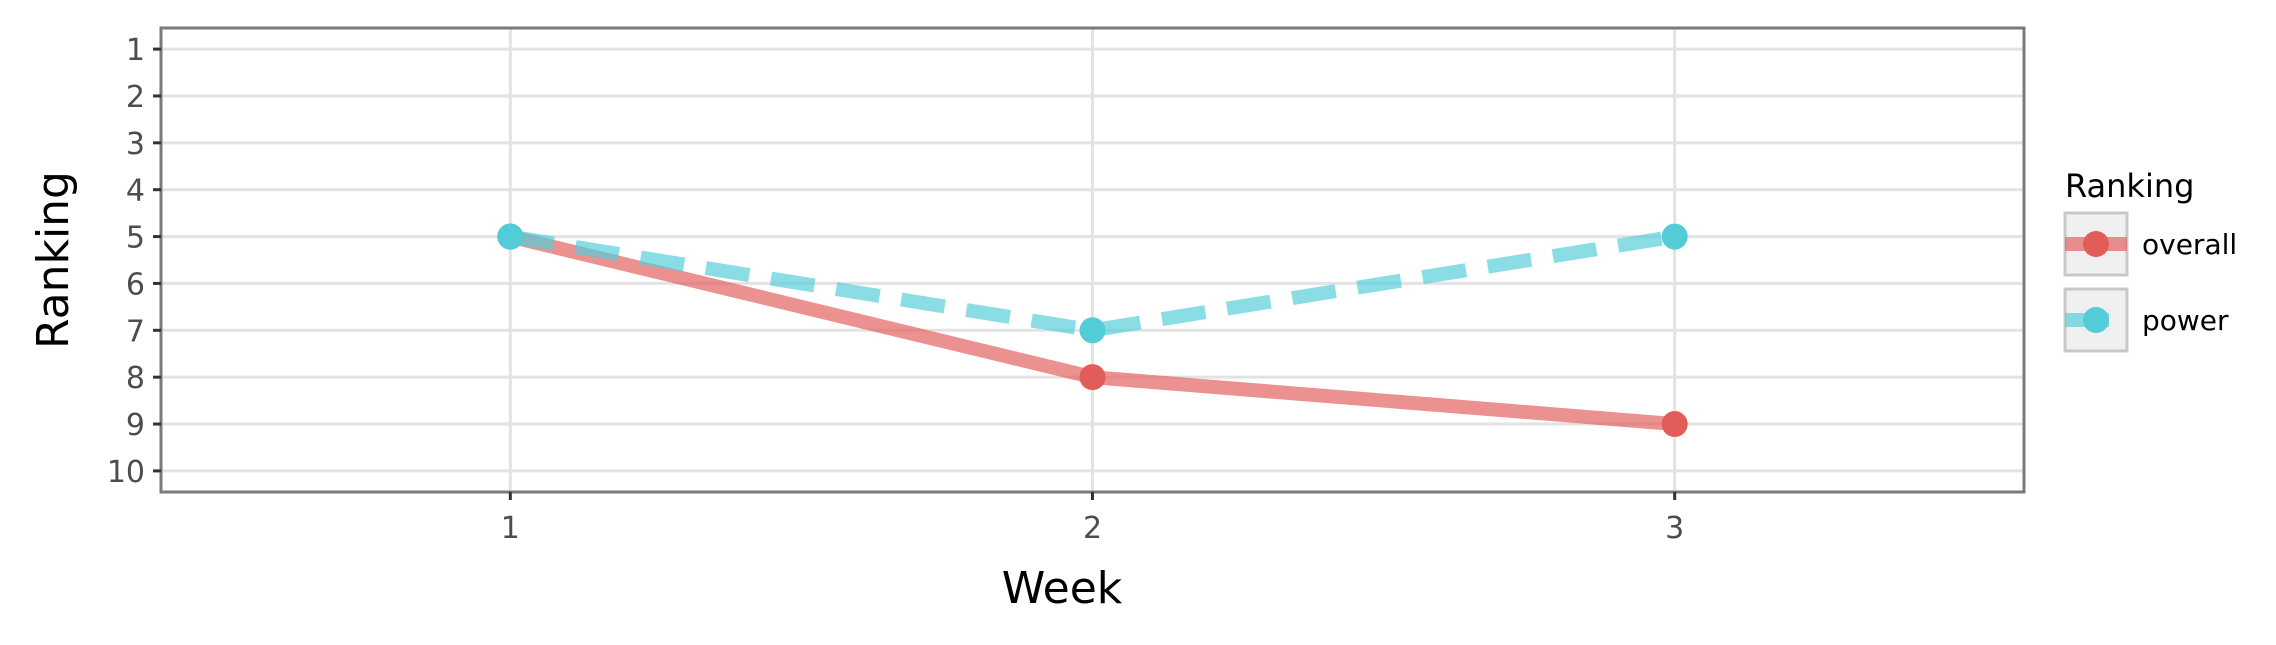 The image size is (2276, 645). I want to click on legend-title: Ranking, so click(2129, 186).